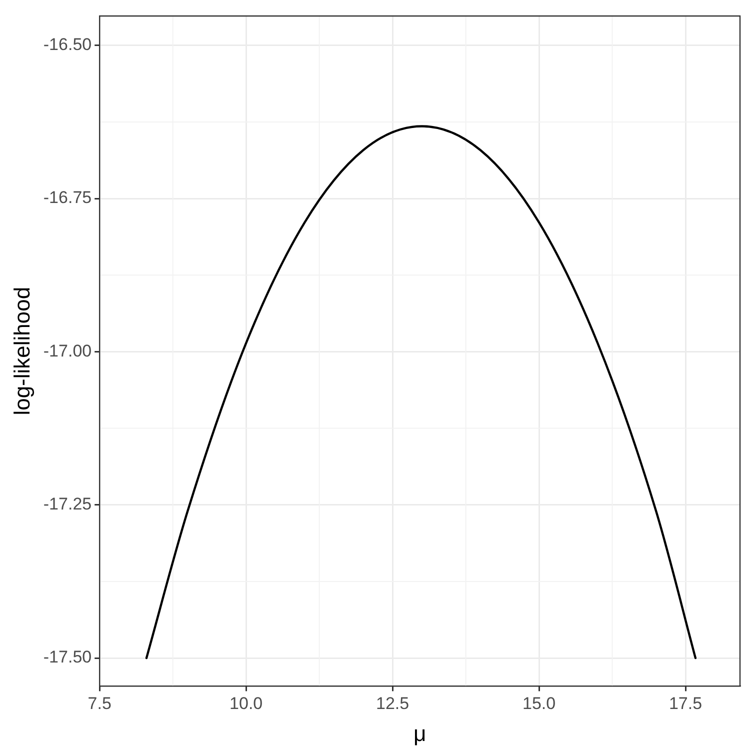 This screenshot has width=756, height=756. Describe the element at coordinates (539, 704) in the screenshot. I see `x-tick-label: 15.0` at that location.